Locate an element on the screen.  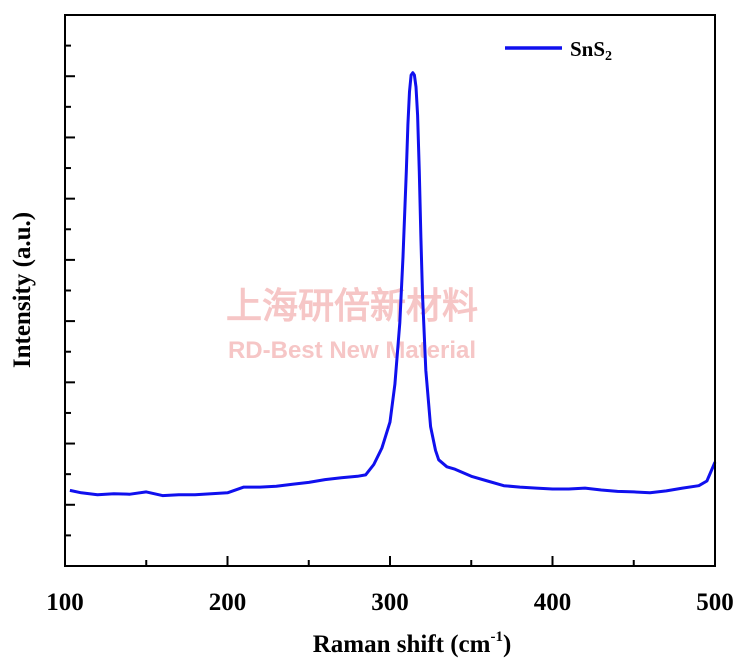
x-tick-label: 500 is located at coordinates (715, 602).